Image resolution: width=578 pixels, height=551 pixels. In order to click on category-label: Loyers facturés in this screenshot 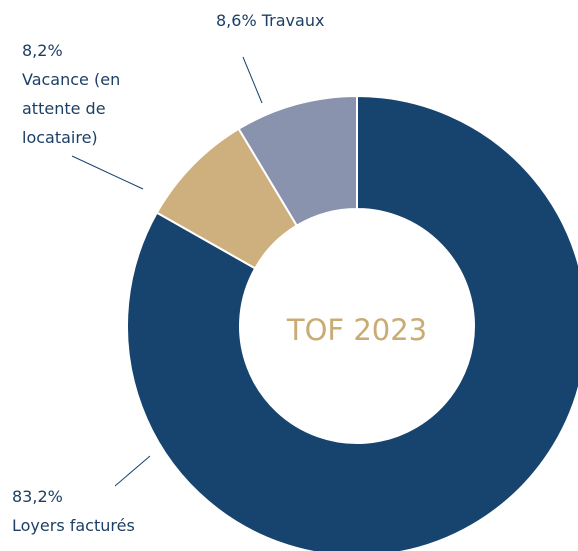, I will do `click(73, 525)`.